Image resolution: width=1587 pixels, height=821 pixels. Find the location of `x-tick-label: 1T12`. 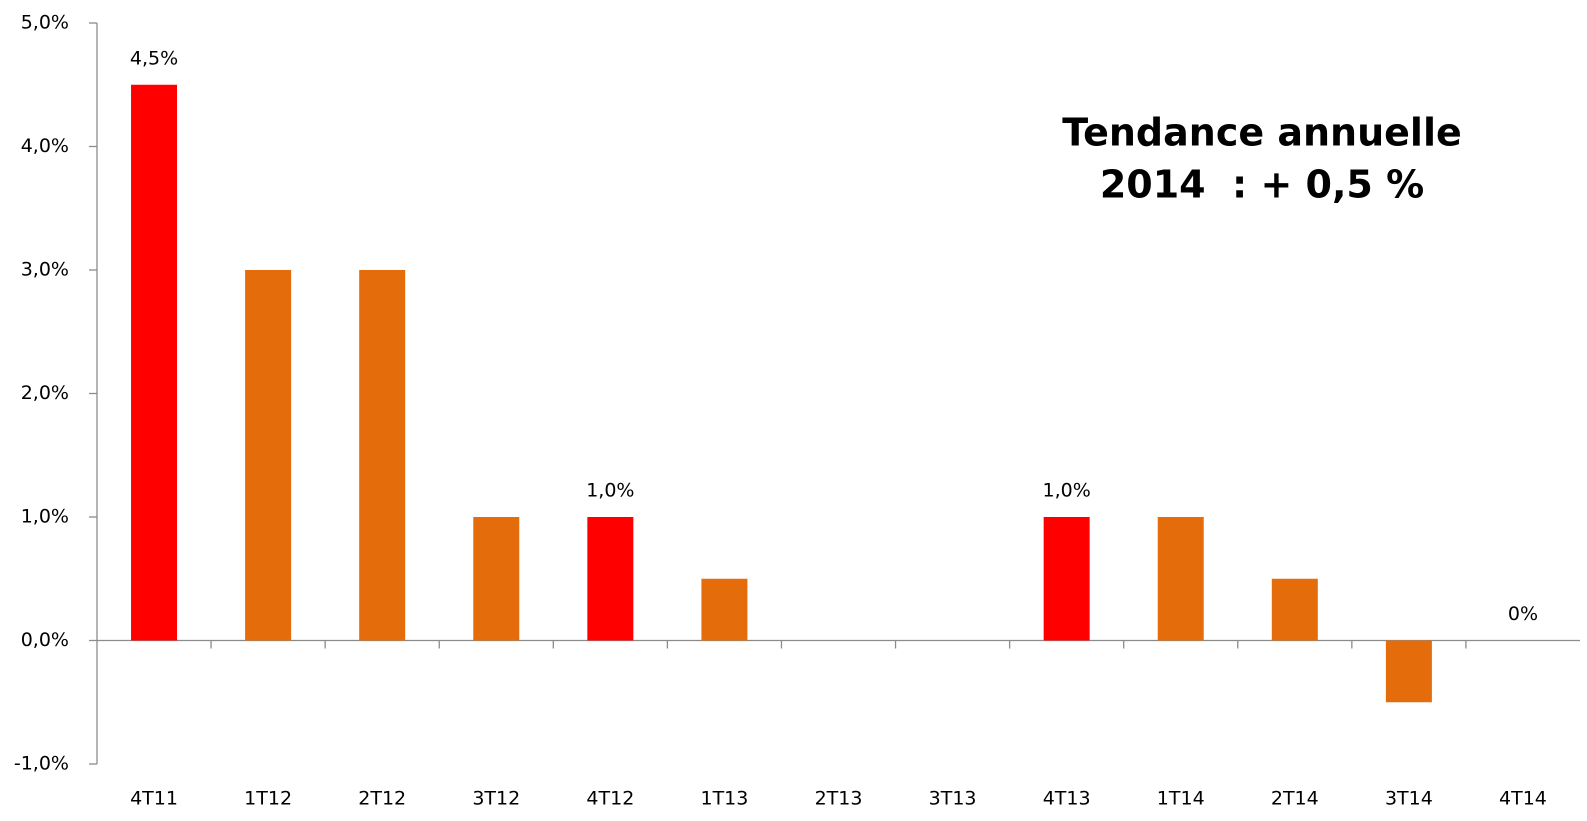

x-tick-label: 1T12 is located at coordinates (268, 799).